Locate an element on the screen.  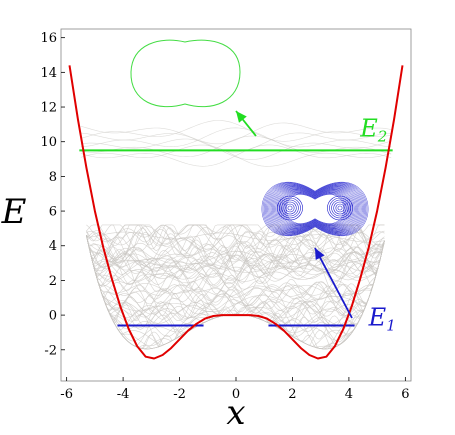
y-tick-label: 4 is located at coordinates (53, 246).